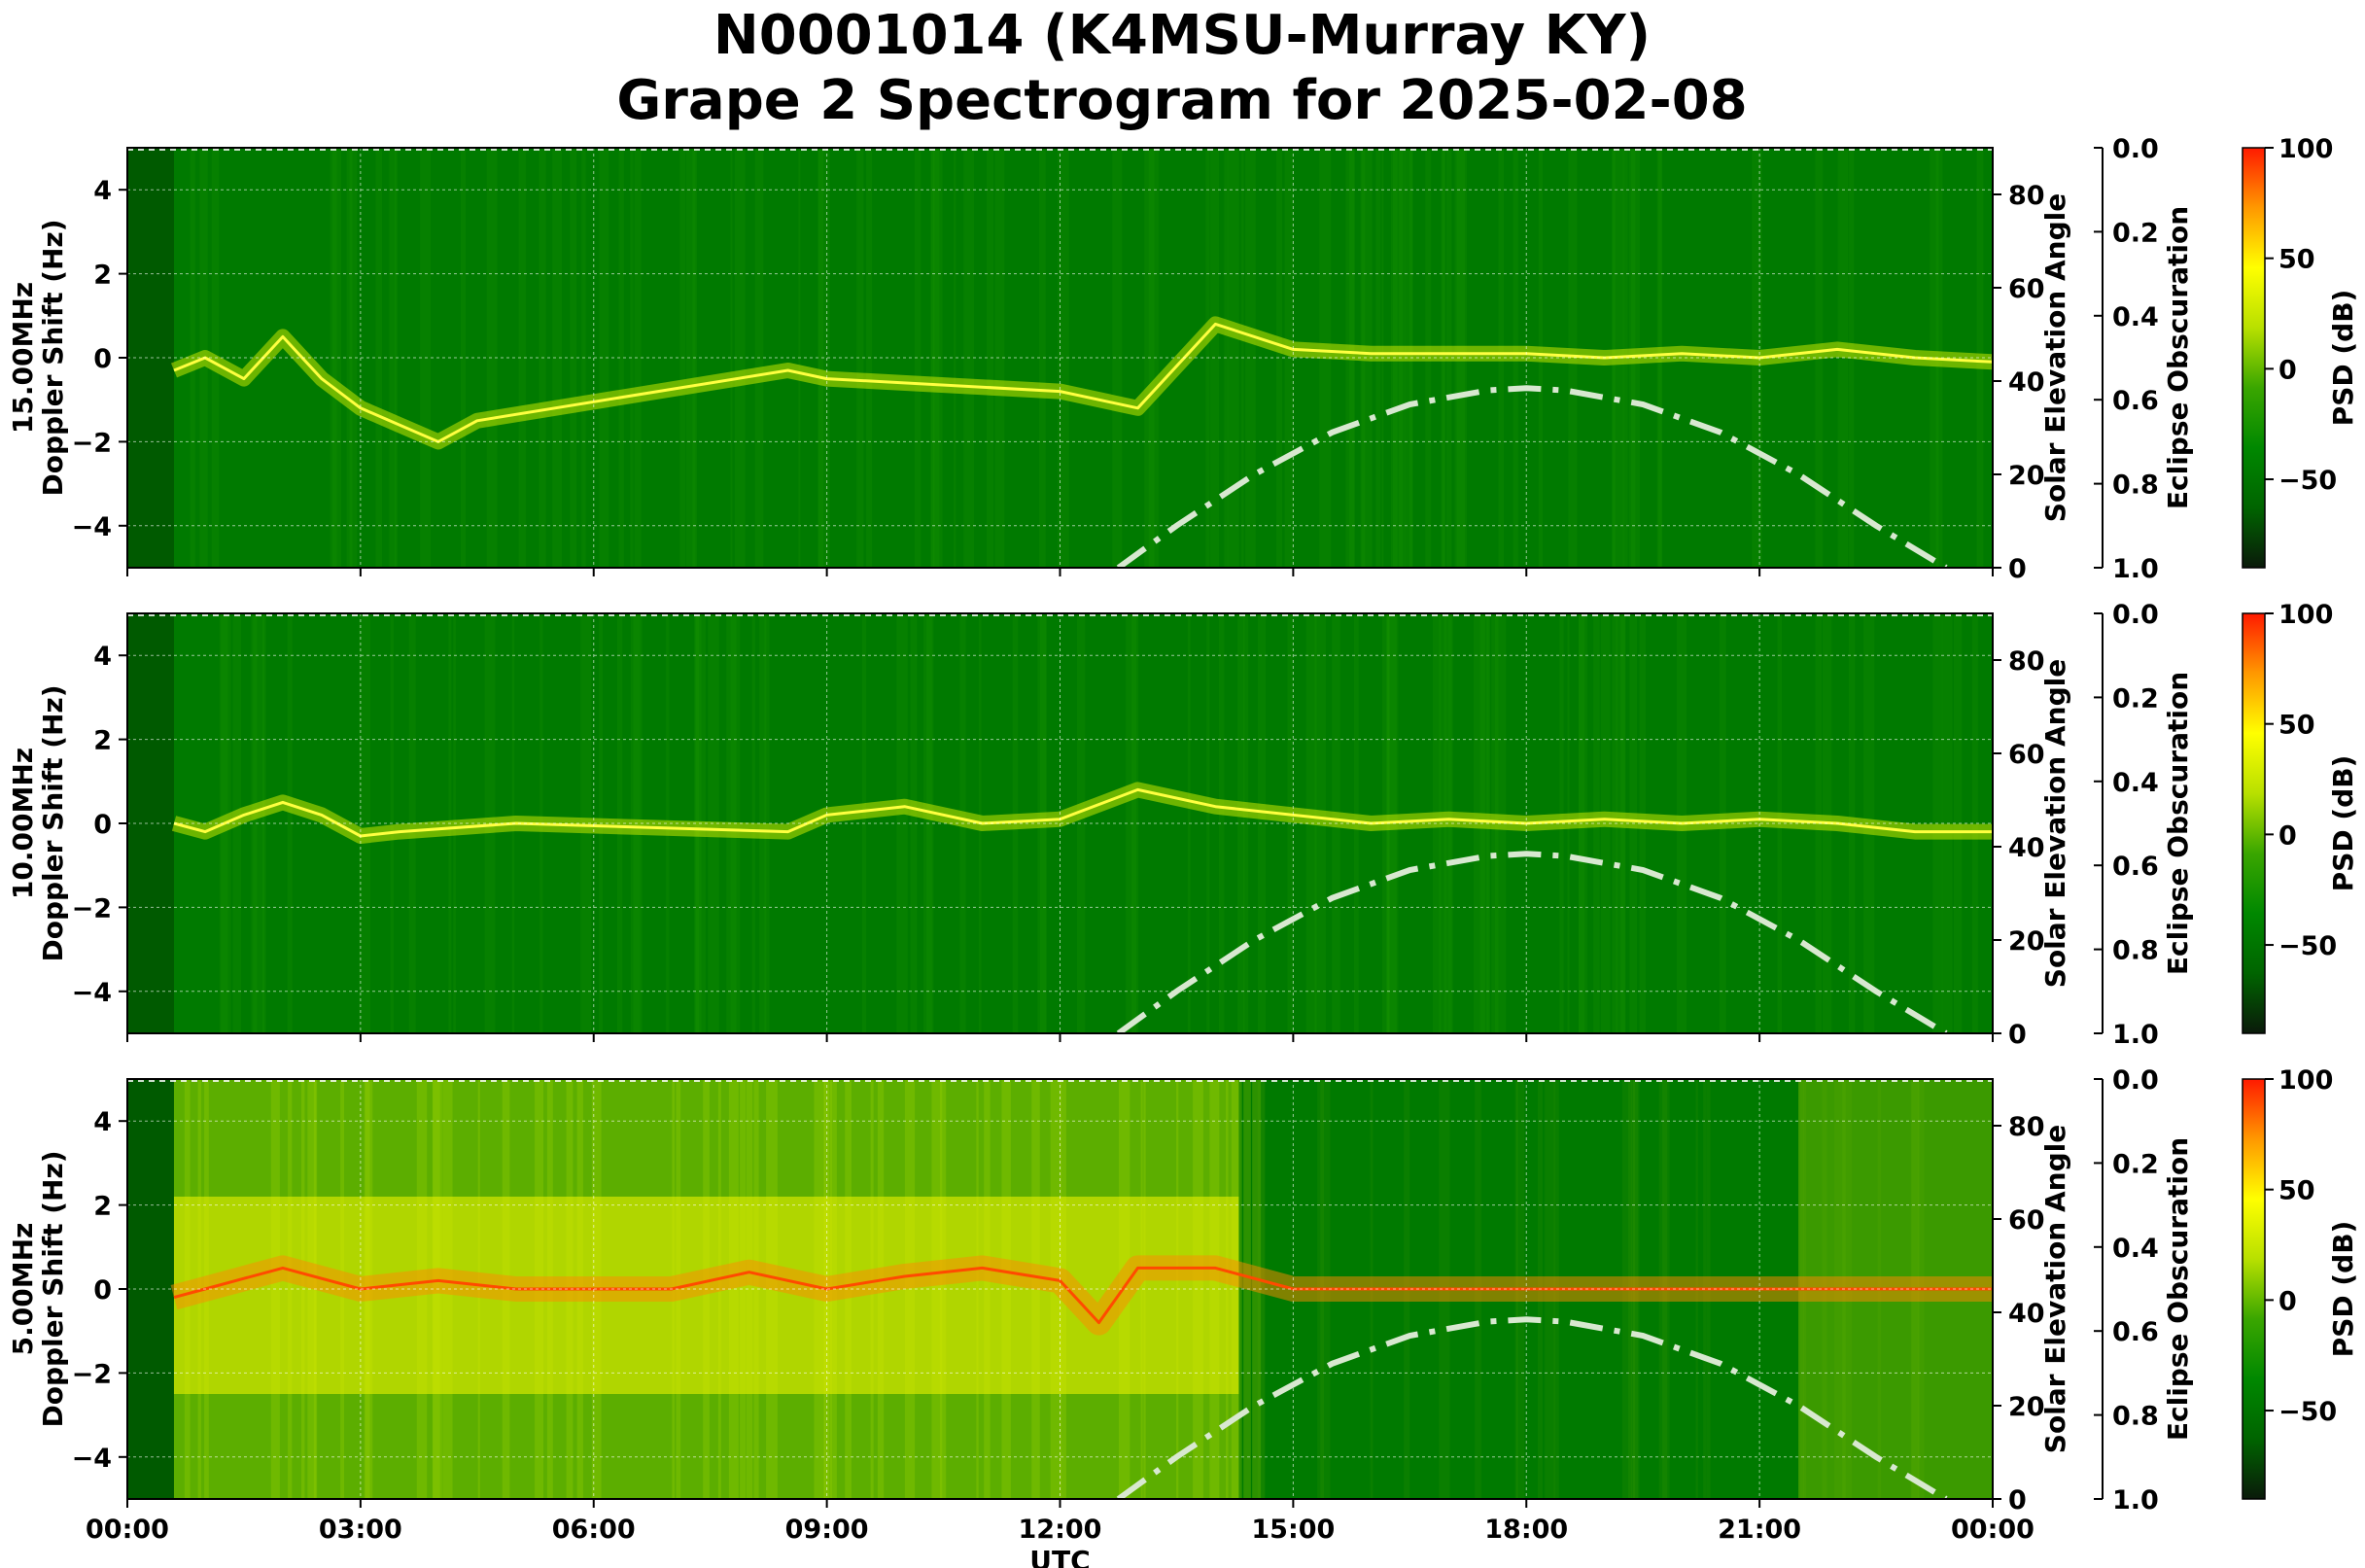  I want to click on y3tick-label: 1.0, so click(2135, 1500).